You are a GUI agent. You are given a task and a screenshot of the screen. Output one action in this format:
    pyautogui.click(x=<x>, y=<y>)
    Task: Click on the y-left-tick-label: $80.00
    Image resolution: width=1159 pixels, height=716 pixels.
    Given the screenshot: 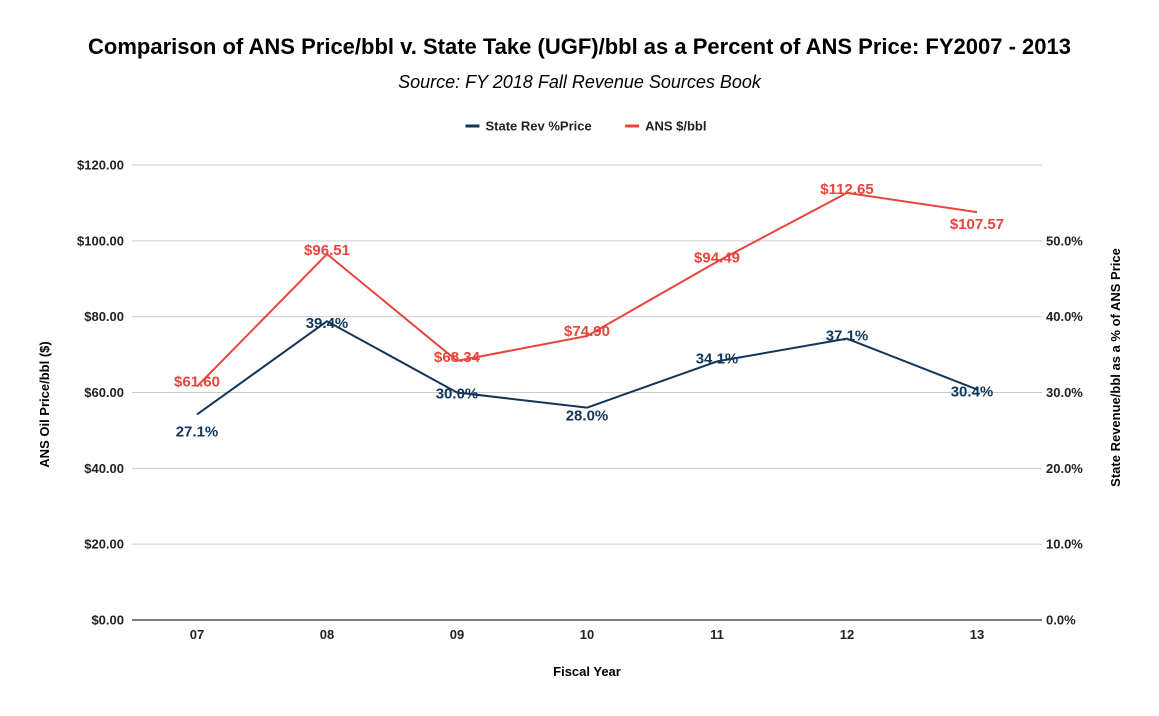 What is the action you would take?
    pyautogui.click(x=104, y=316)
    